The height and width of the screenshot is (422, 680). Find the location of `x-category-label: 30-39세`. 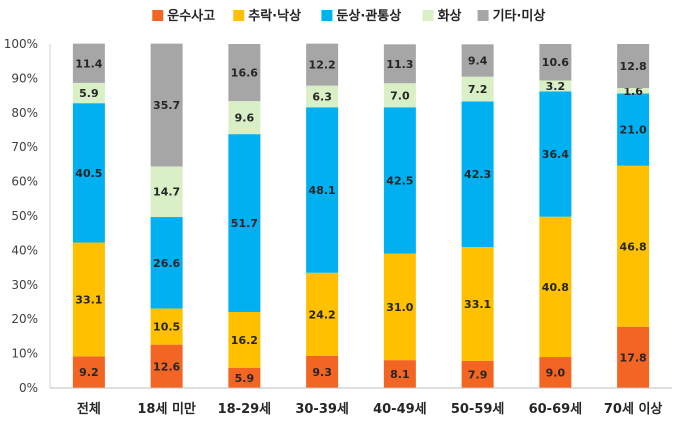

x-category-label: 30-39세 is located at coordinates (322, 409).